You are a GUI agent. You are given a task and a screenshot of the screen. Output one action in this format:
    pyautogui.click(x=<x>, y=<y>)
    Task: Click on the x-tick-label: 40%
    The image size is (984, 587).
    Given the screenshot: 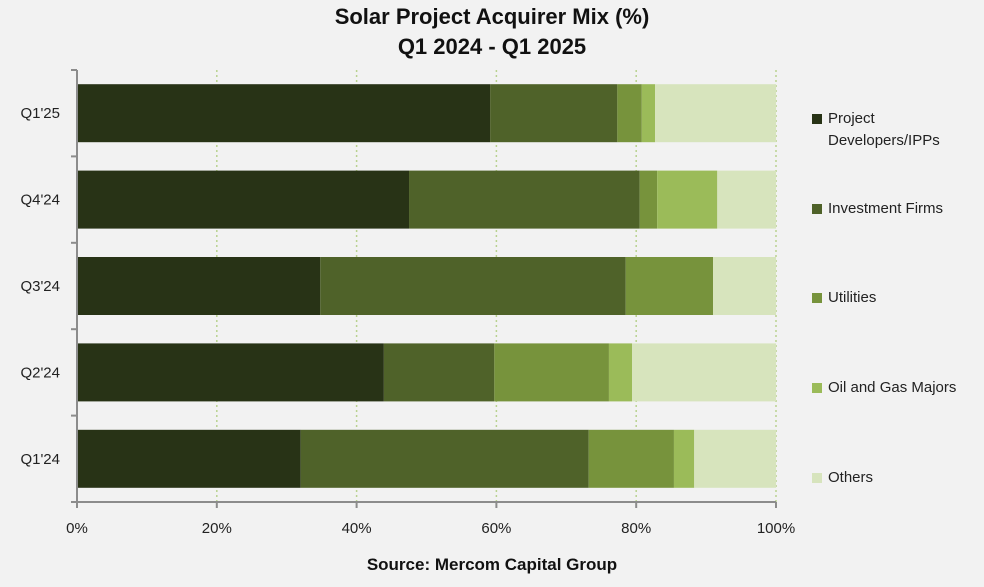 What is the action you would take?
    pyautogui.click(x=357, y=528)
    